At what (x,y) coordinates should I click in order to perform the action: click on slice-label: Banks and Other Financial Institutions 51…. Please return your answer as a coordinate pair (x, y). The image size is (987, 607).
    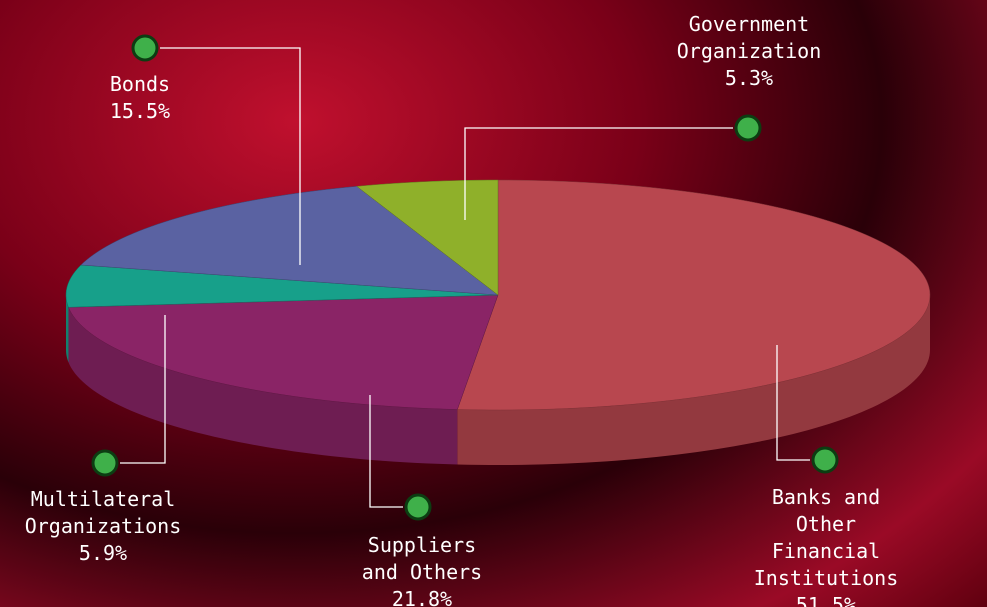
    Looking at the image, I should click on (826, 545).